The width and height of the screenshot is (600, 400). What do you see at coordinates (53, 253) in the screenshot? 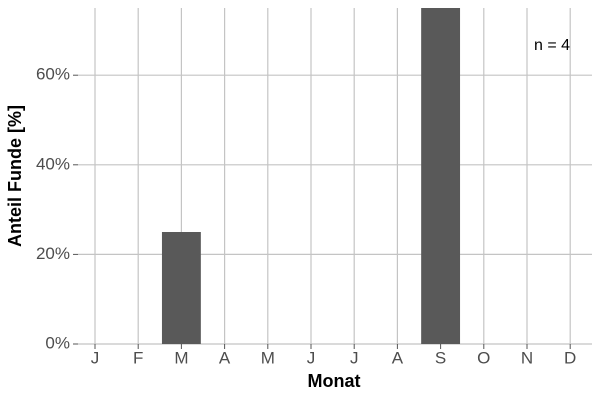
I see `y-tick-label: 20%` at bounding box center [53, 253].